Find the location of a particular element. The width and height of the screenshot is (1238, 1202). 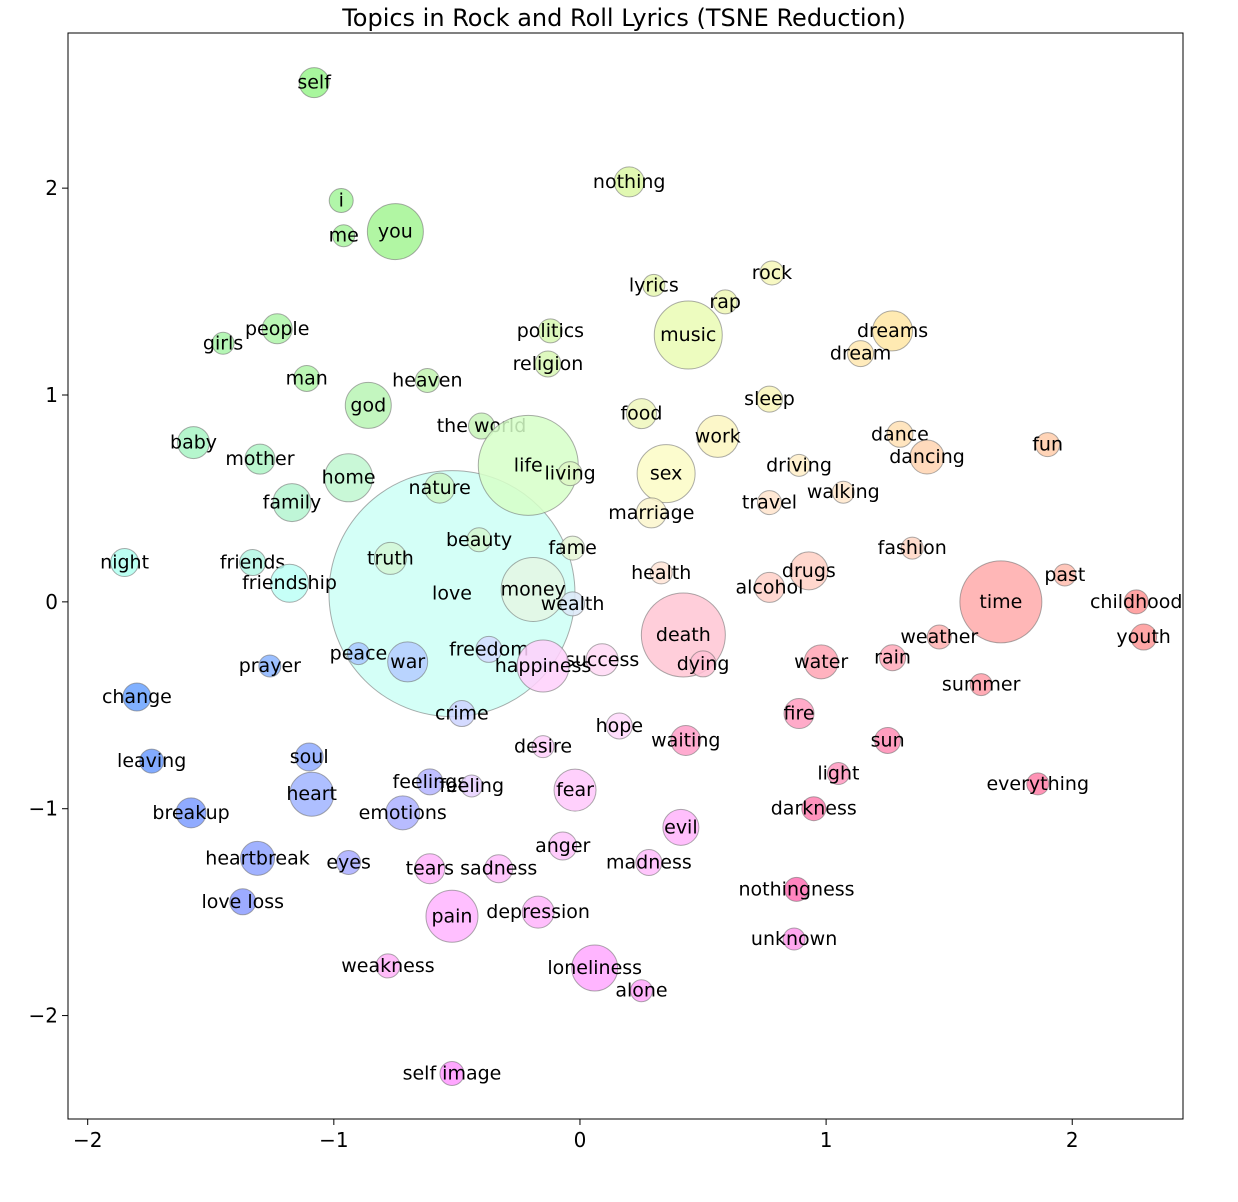

bubble-point: weakness is located at coordinates (388, 966).